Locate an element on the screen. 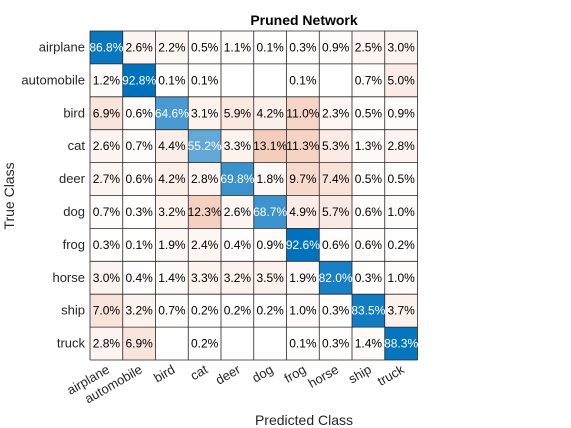 This screenshot has height=428, width=571. cell-label: 2.5% is located at coordinates (369, 47).